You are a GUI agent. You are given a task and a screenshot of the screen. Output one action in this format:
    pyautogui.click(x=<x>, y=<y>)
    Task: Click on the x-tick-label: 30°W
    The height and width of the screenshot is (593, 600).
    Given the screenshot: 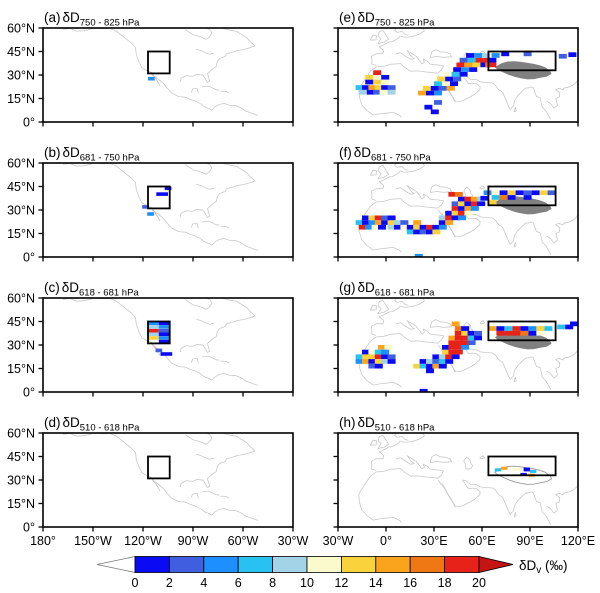 What is the action you would take?
    pyautogui.click(x=338, y=541)
    